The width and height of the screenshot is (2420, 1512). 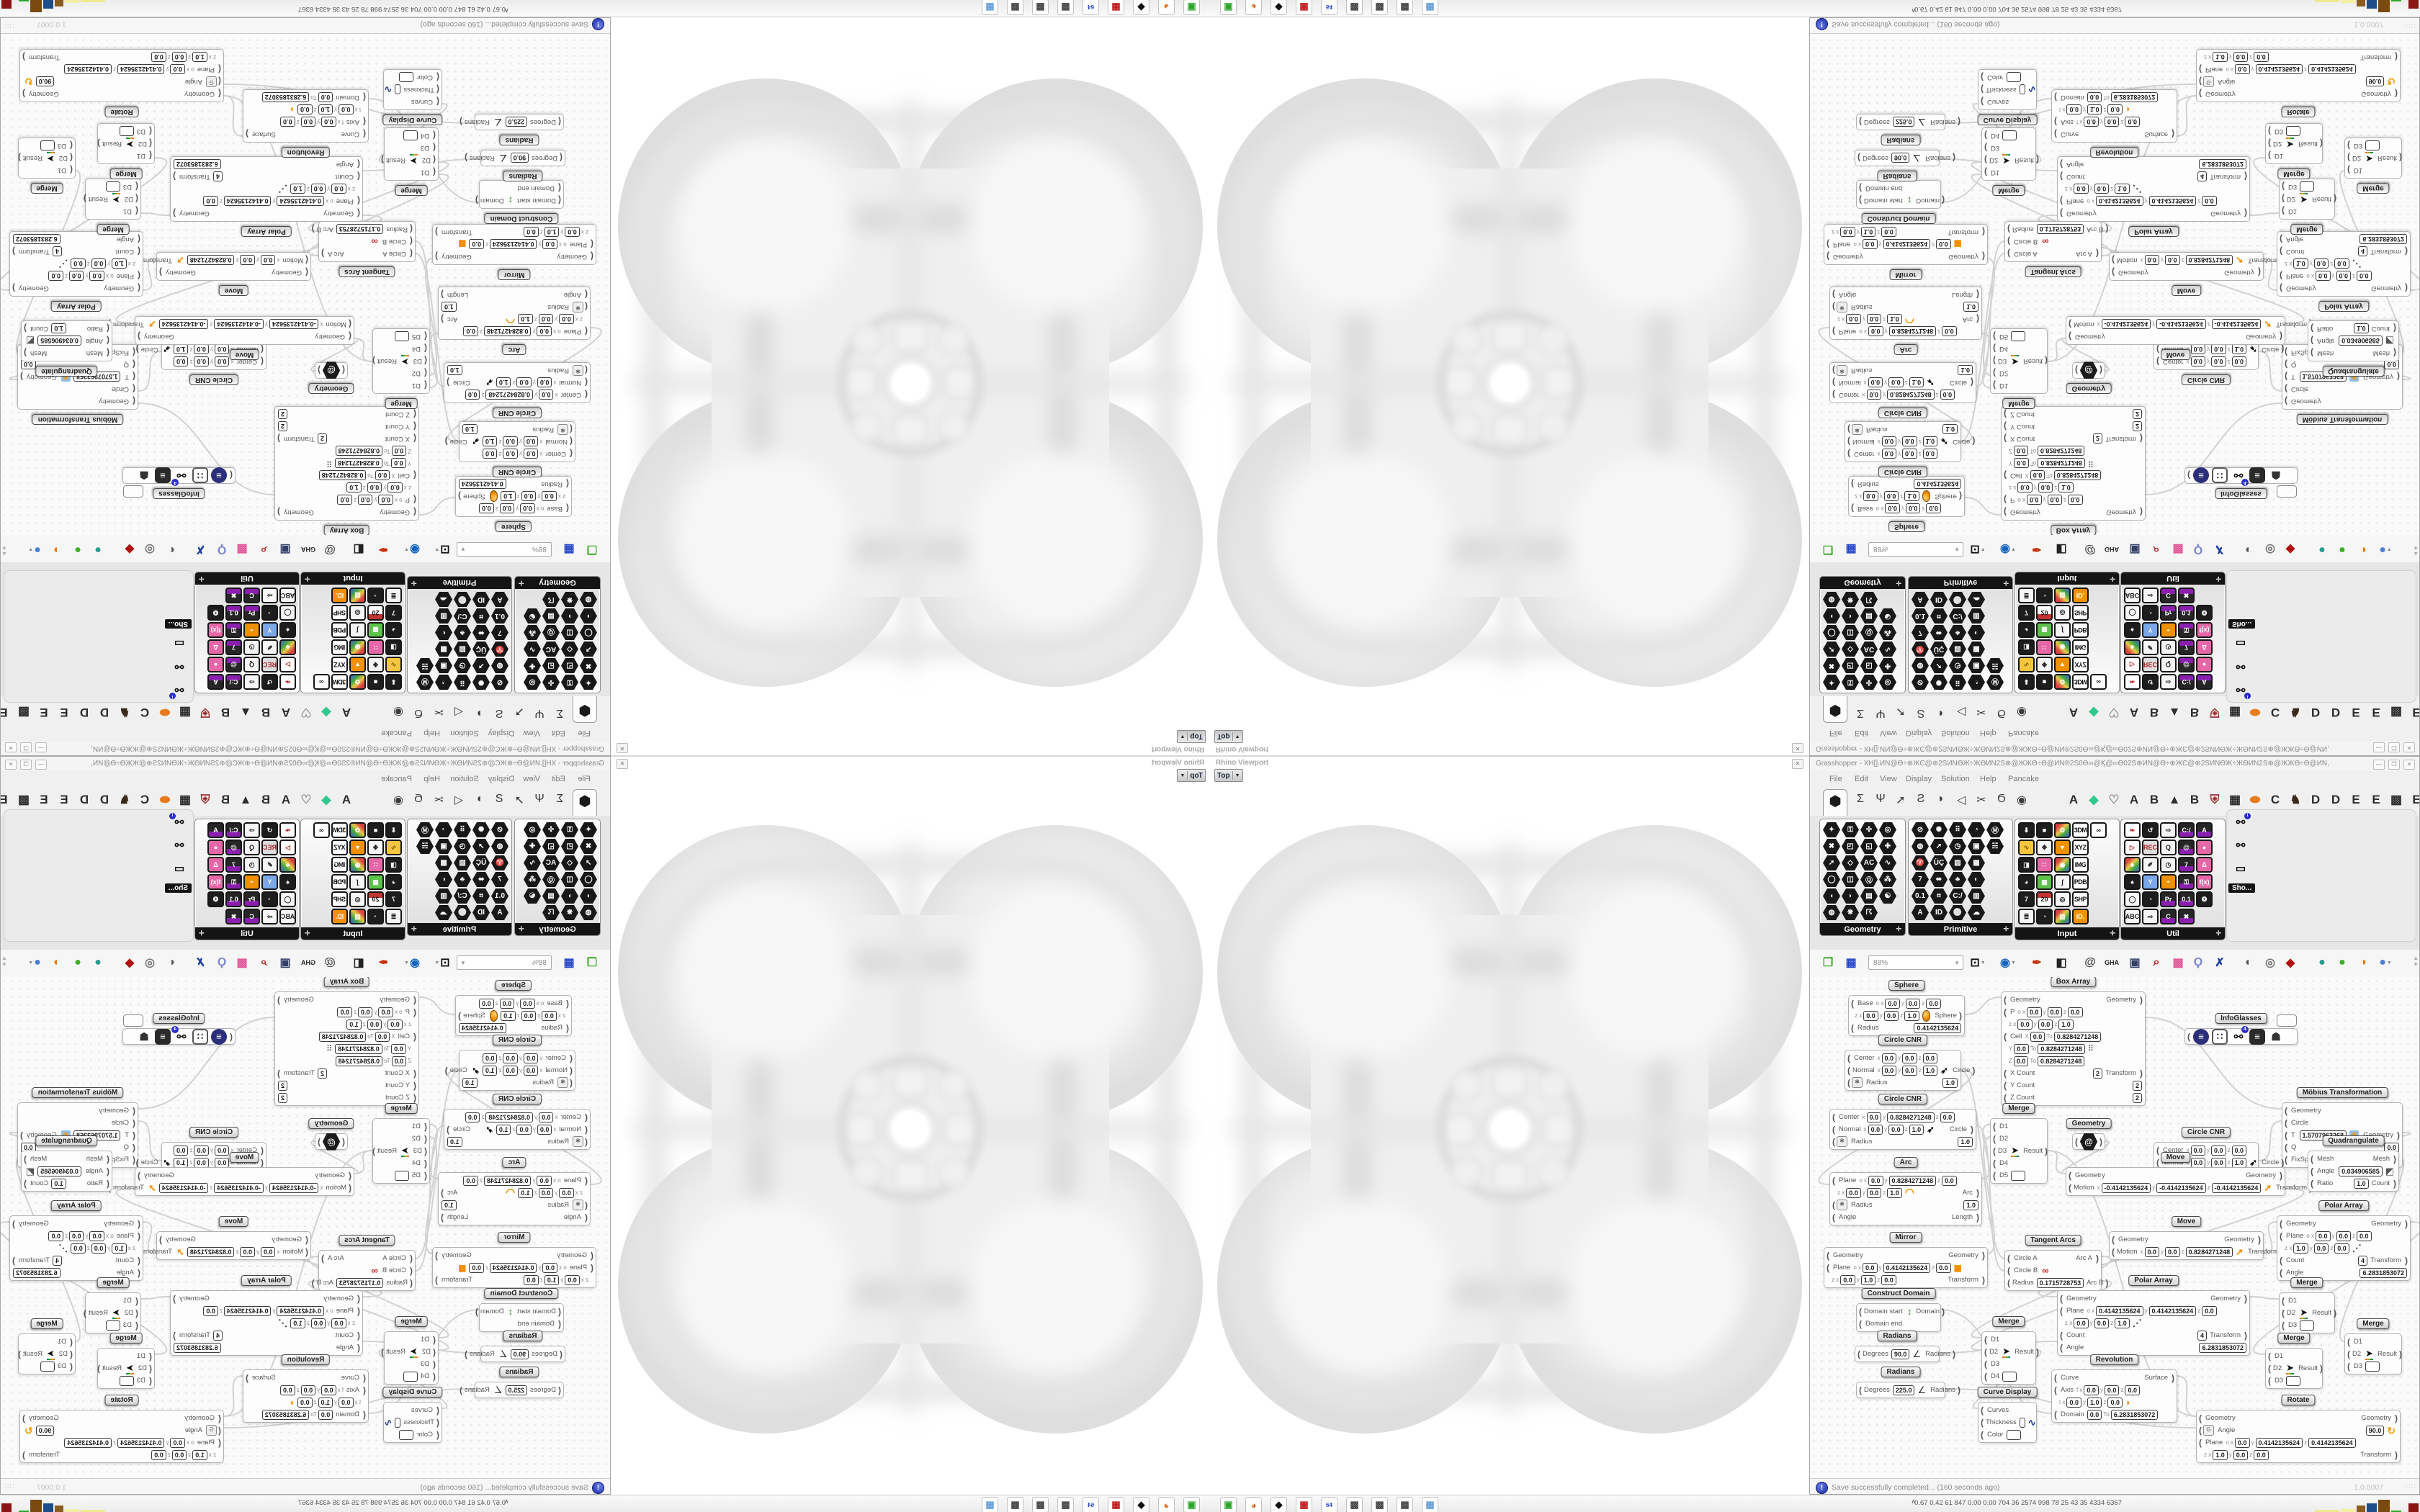 I want to click on value-box: 6.2831853072, so click(x=285, y=1414).